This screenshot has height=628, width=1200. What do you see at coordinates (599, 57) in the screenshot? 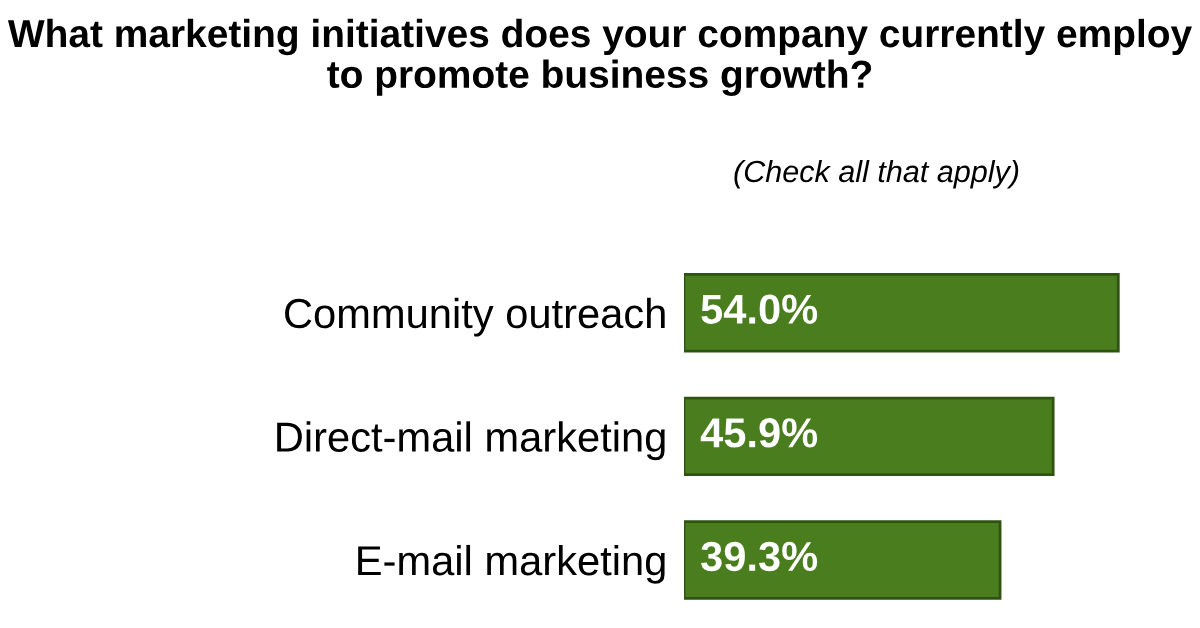
I see `chart-title: What marketing initiatives does your company currently employ to promote business growth?` at bounding box center [599, 57].